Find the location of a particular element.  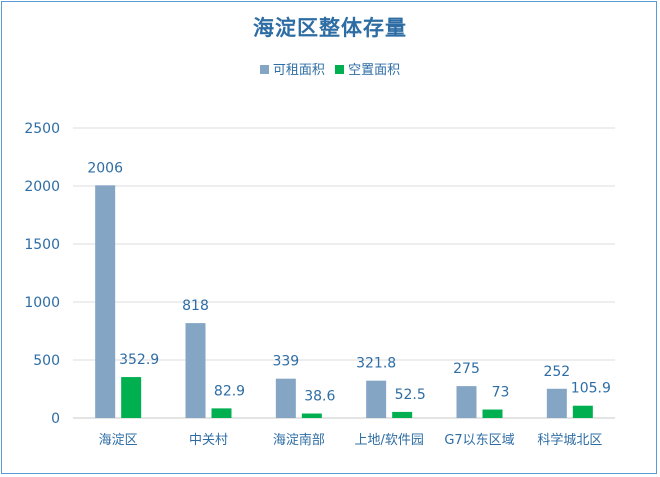

y-tick-label: 2000 is located at coordinates (42, 187).